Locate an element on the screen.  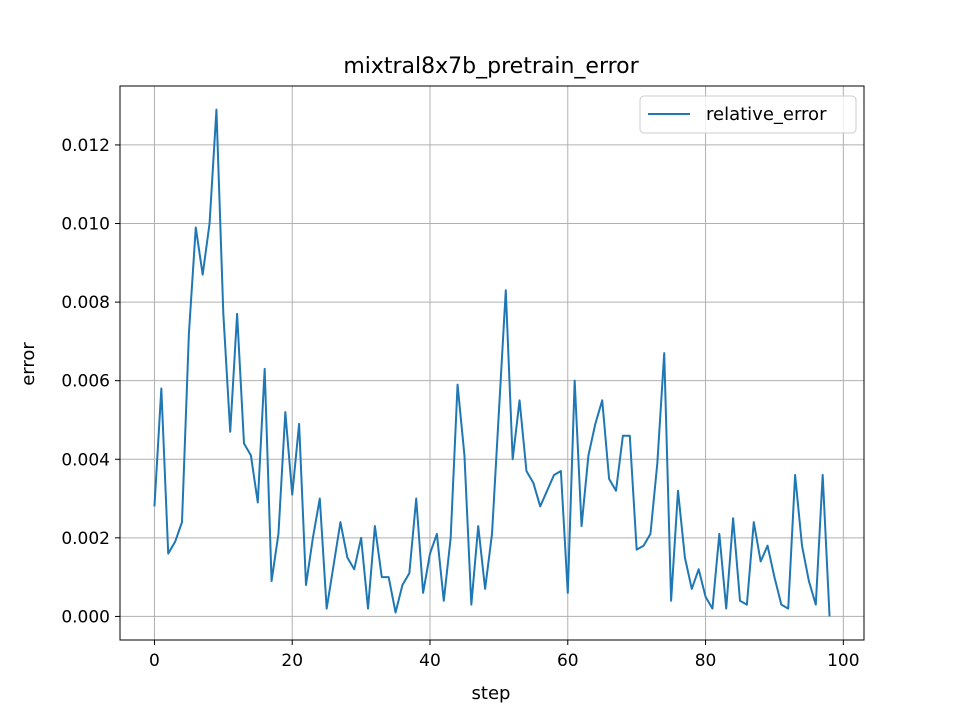
y-tick-label: 0.000 is located at coordinates (85, 617).